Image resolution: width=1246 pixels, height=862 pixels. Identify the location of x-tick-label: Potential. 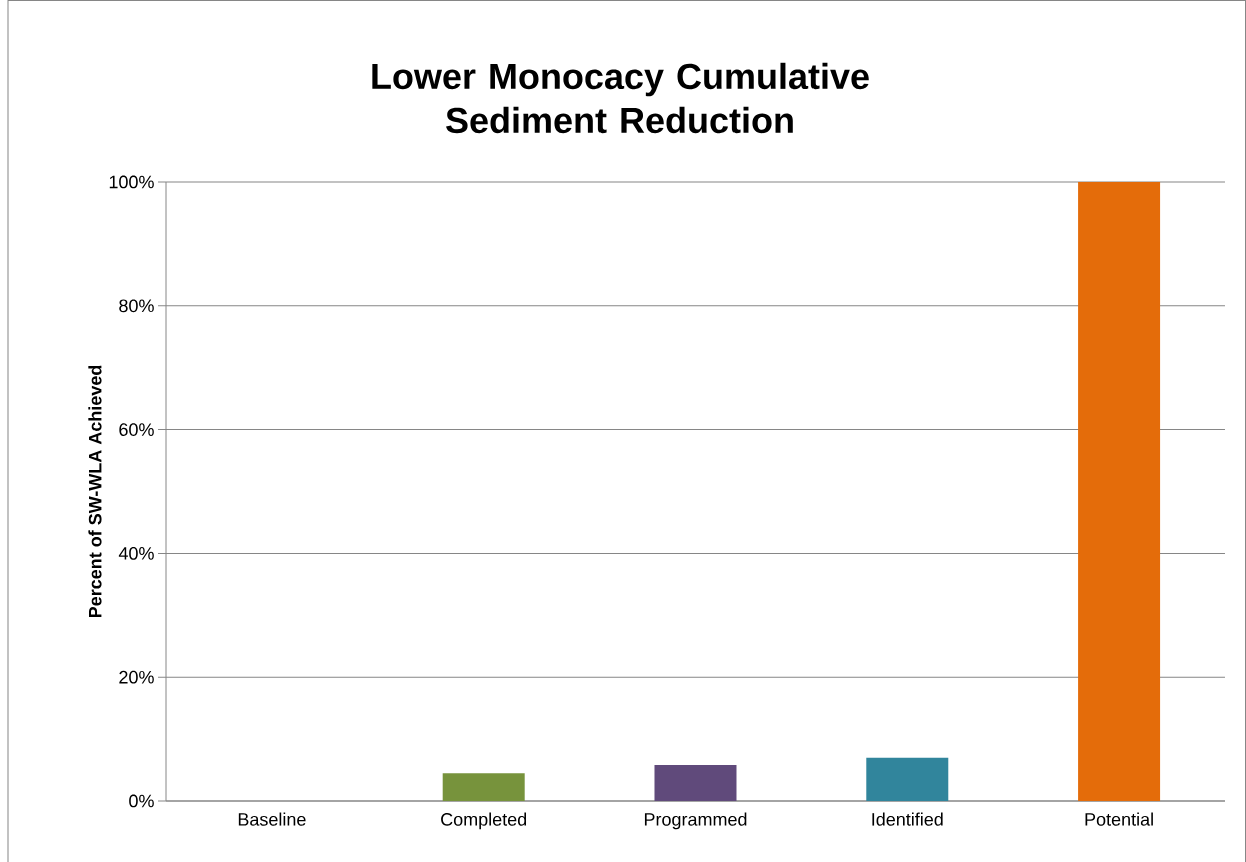
(1119, 819).